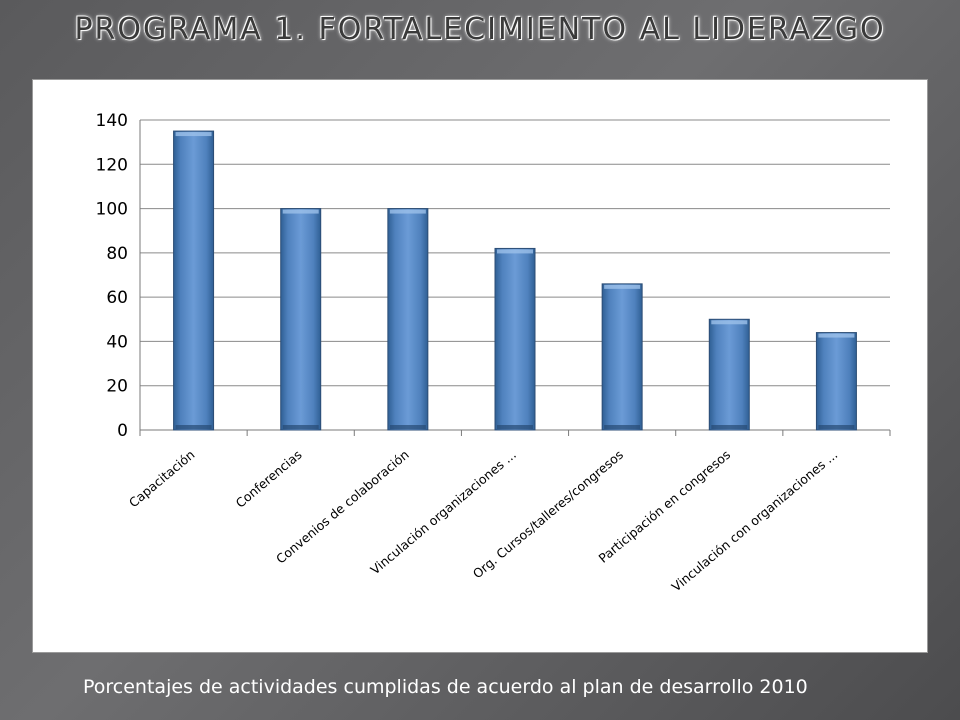 Image resolution: width=960 pixels, height=720 pixels. What do you see at coordinates (480, 29) in the screenshot?
I see `slide-title: PROGRAMA 1. FORTALECIMIENTO AL LIDERAZGO` at bounding box center [480, 29].